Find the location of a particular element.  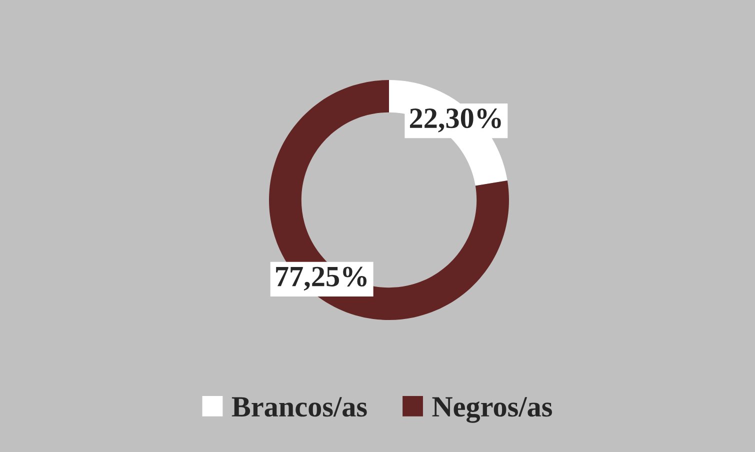

data-label: 77,25% is located at coordinates (321, 278).